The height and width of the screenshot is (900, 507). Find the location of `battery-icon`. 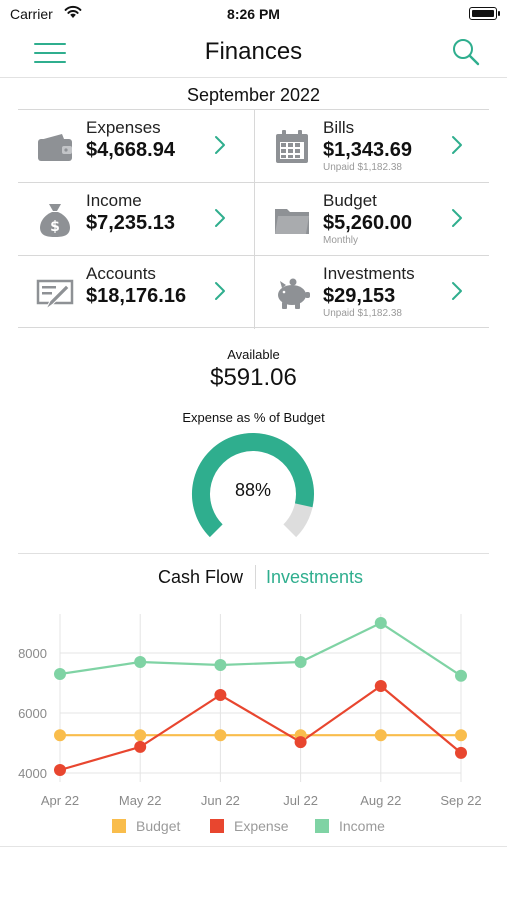

battery-icon is located at coordinates (484, 13).